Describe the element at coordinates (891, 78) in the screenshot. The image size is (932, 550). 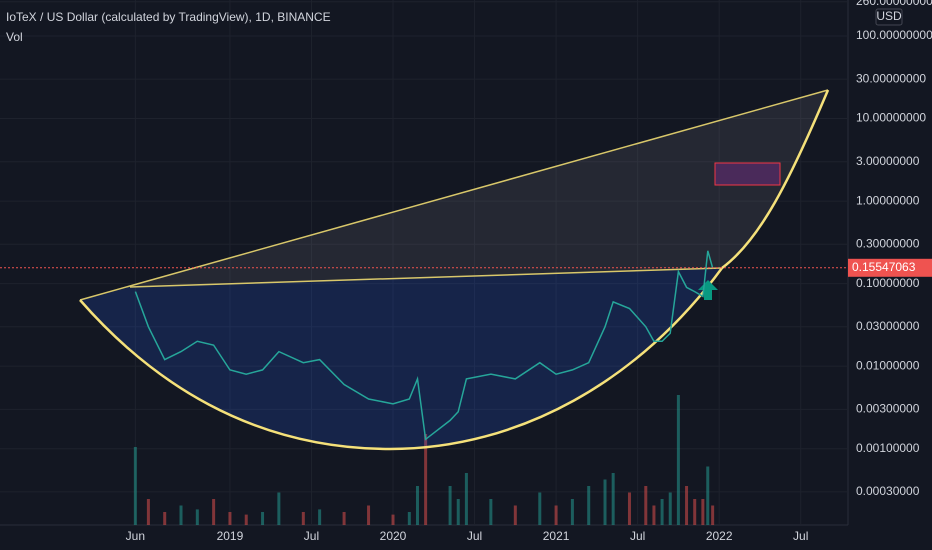
I see `y-tick-label: 30.00000000` at that location.